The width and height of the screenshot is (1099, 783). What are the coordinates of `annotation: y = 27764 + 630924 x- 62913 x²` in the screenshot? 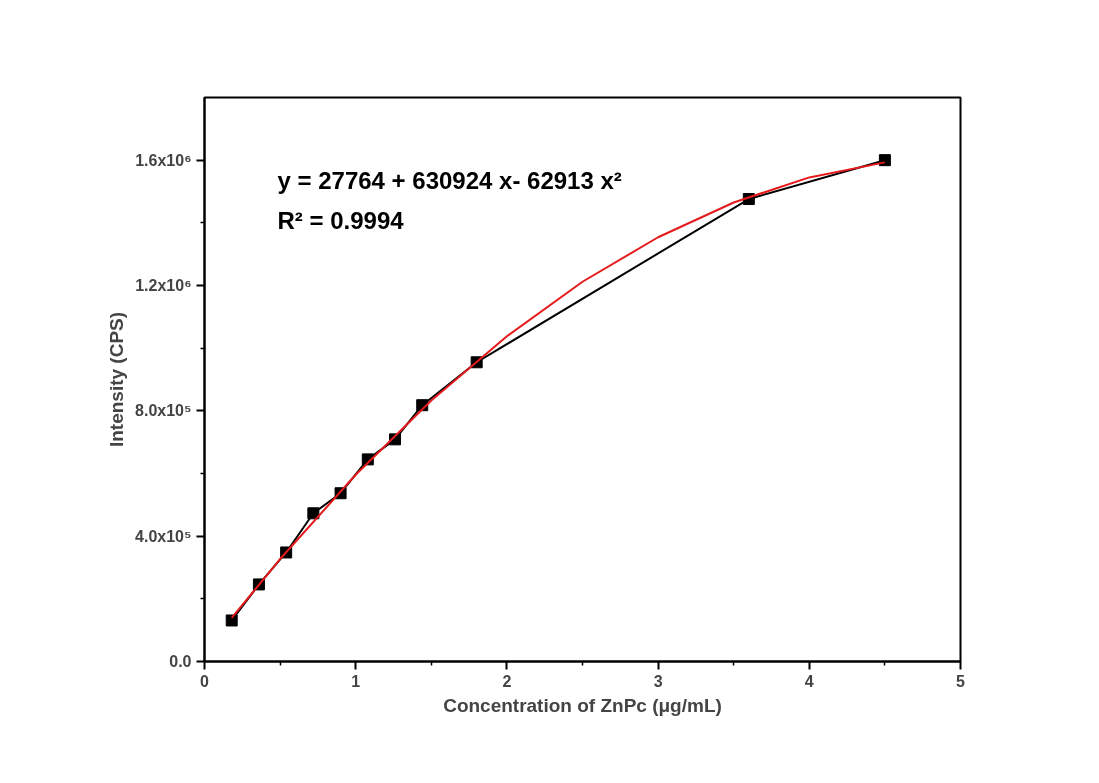 It's located at (449, 180).